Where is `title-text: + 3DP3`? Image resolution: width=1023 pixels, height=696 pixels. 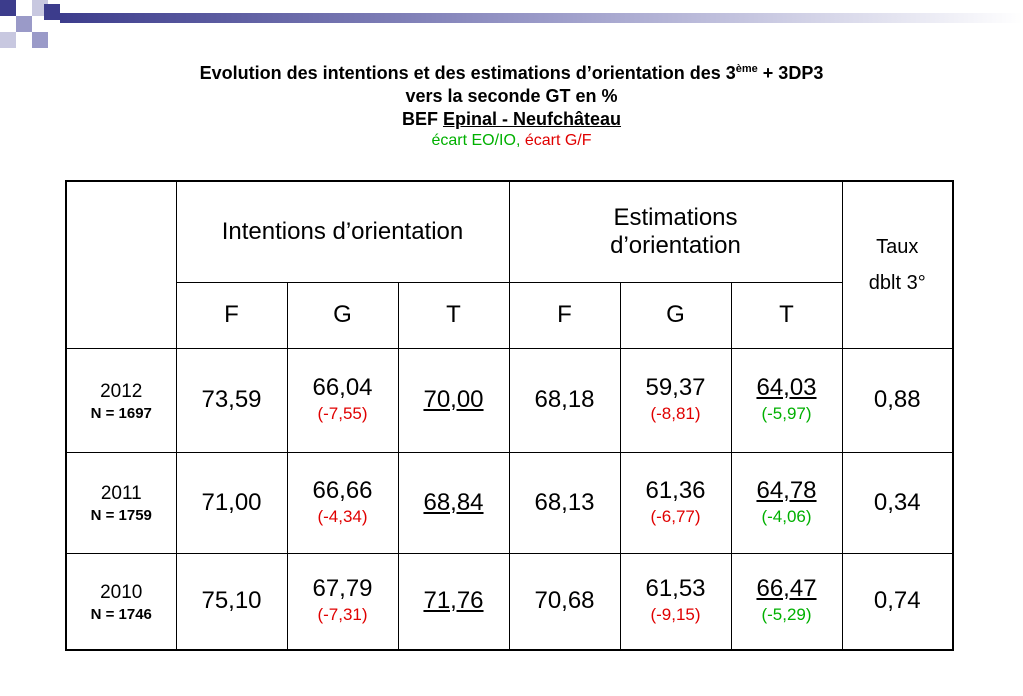
title-text: + 3DP3 is located at coordinates (793, 73).